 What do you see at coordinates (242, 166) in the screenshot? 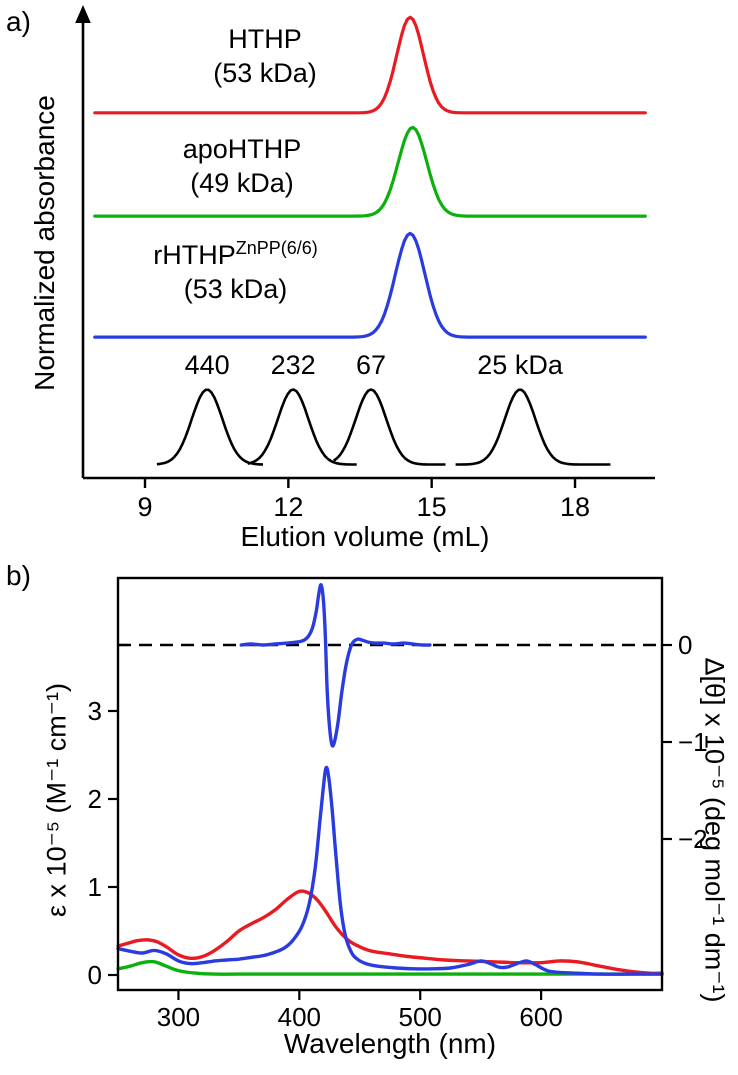
I see `trace-label-apohthp: apoHTHP (49 kDa)` at bounding box center [242, 166].